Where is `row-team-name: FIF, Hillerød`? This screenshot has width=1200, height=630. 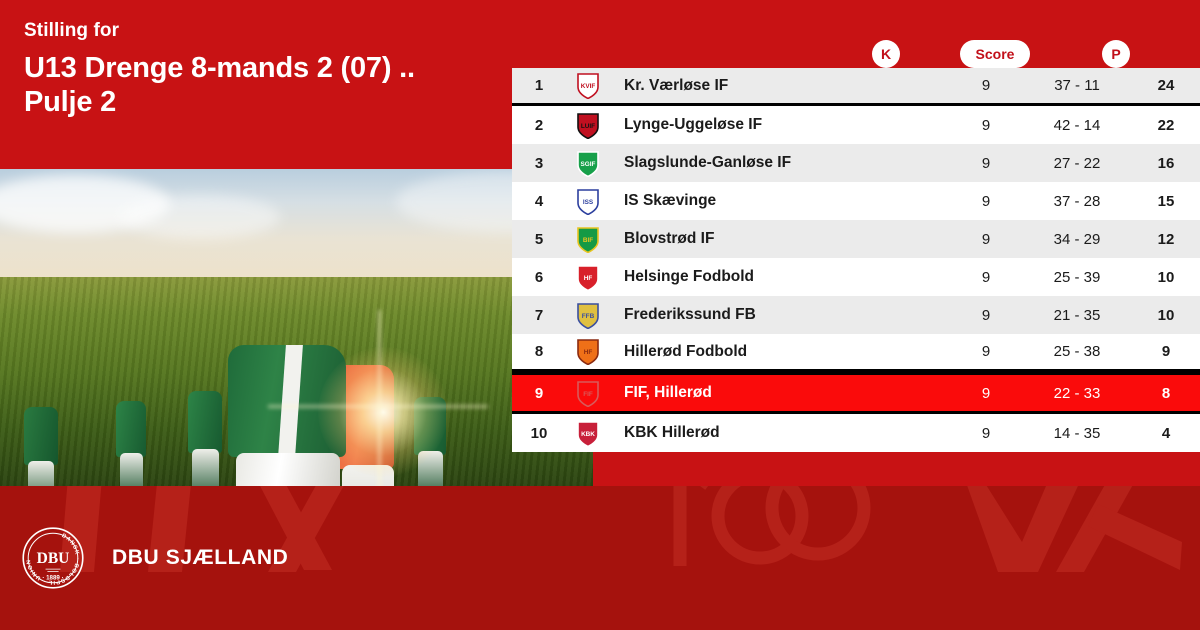 row-team-name: FIF, Hillerød is located at coordinates (668, 392).